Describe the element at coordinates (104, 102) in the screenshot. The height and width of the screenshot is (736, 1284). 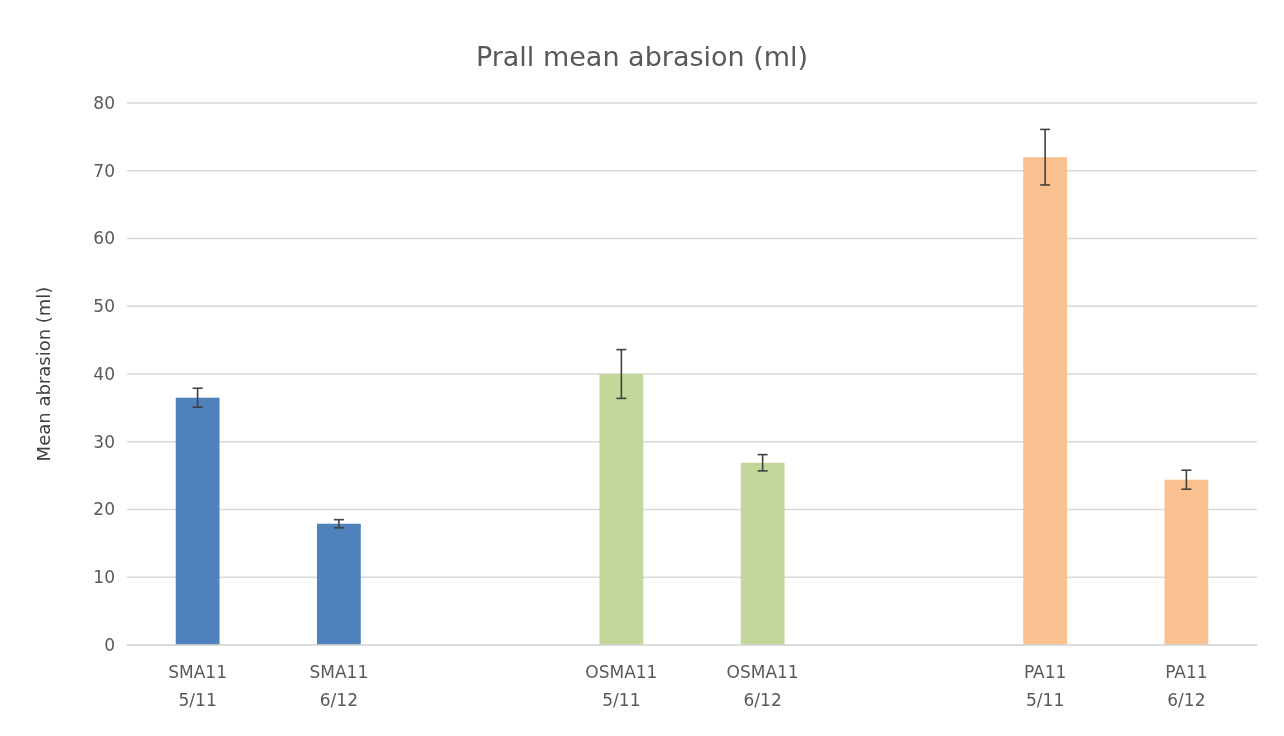
I see `y-tick-label: 80` at that location.